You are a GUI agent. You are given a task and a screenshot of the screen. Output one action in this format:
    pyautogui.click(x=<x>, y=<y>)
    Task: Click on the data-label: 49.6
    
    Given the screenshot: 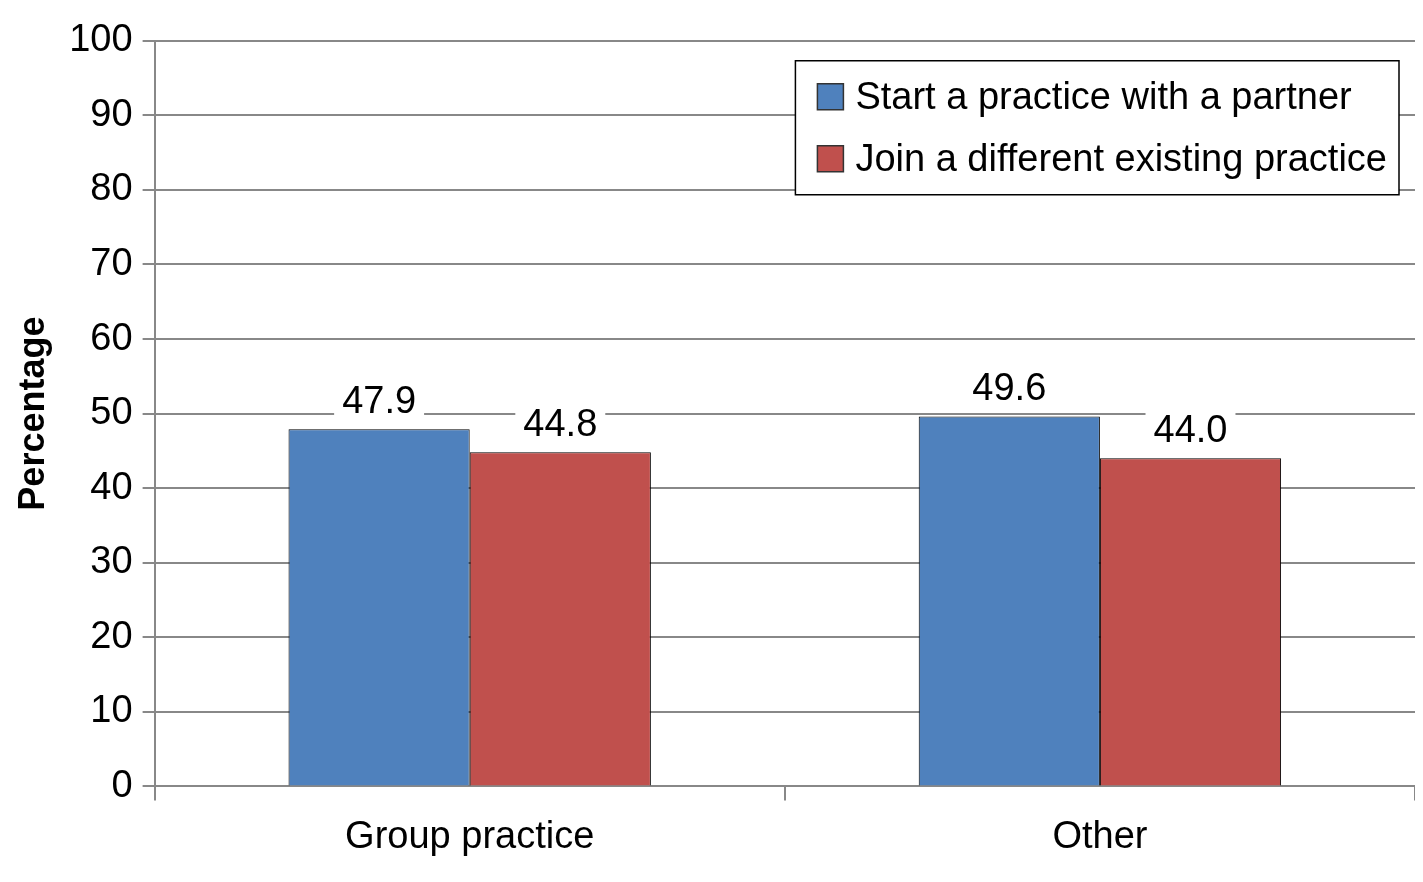 What is the action you would take?
    pyautogui.click(x=1009, y=387)
    